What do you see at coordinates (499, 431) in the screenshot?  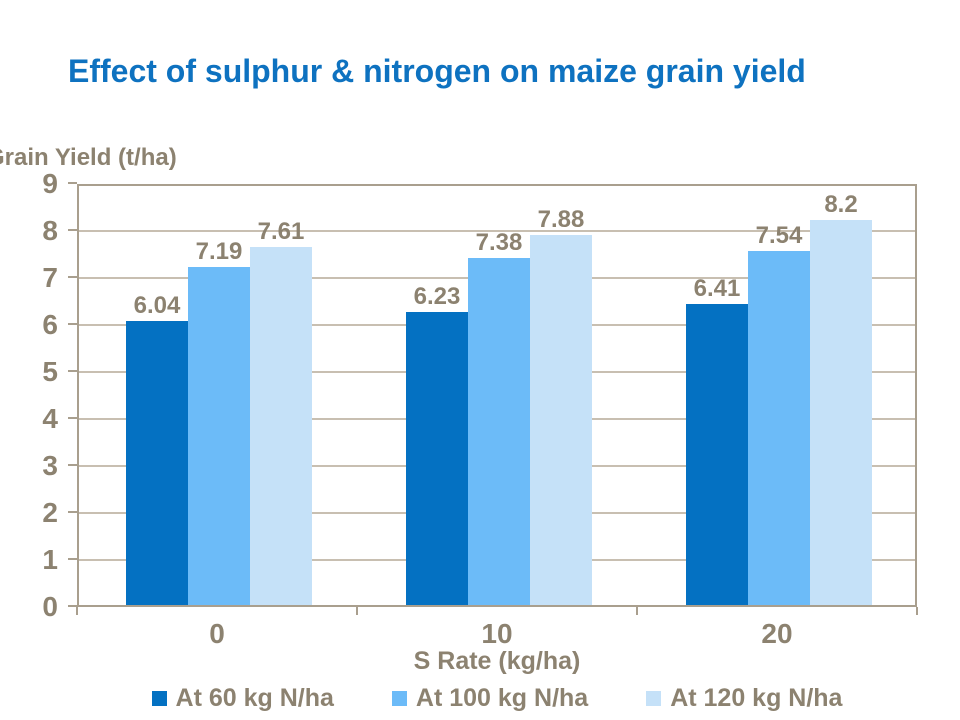 I see `bar-at-100-kg-n/ha-cat-10` at bounding box center [499, 431].